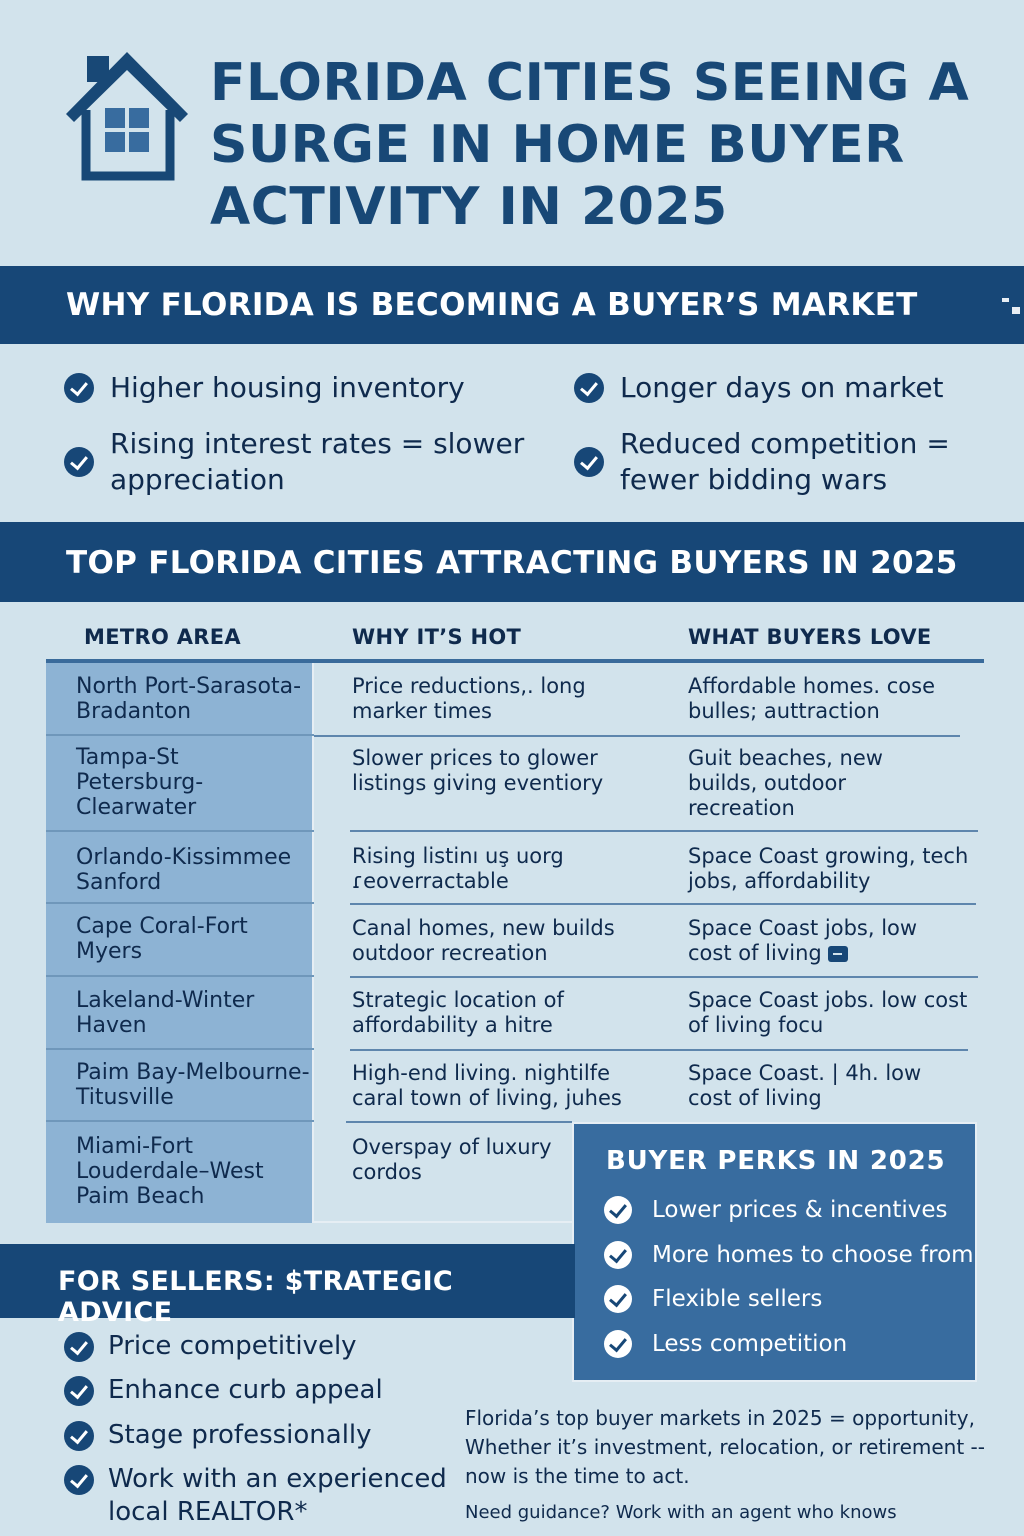 This screenshot has width=1024, height=1536. What do you see at coordinates (437, 637) in the screenshot?
I see `column-header-why-hot: WHY IT’S HOT` at bounding box center [437, 637].